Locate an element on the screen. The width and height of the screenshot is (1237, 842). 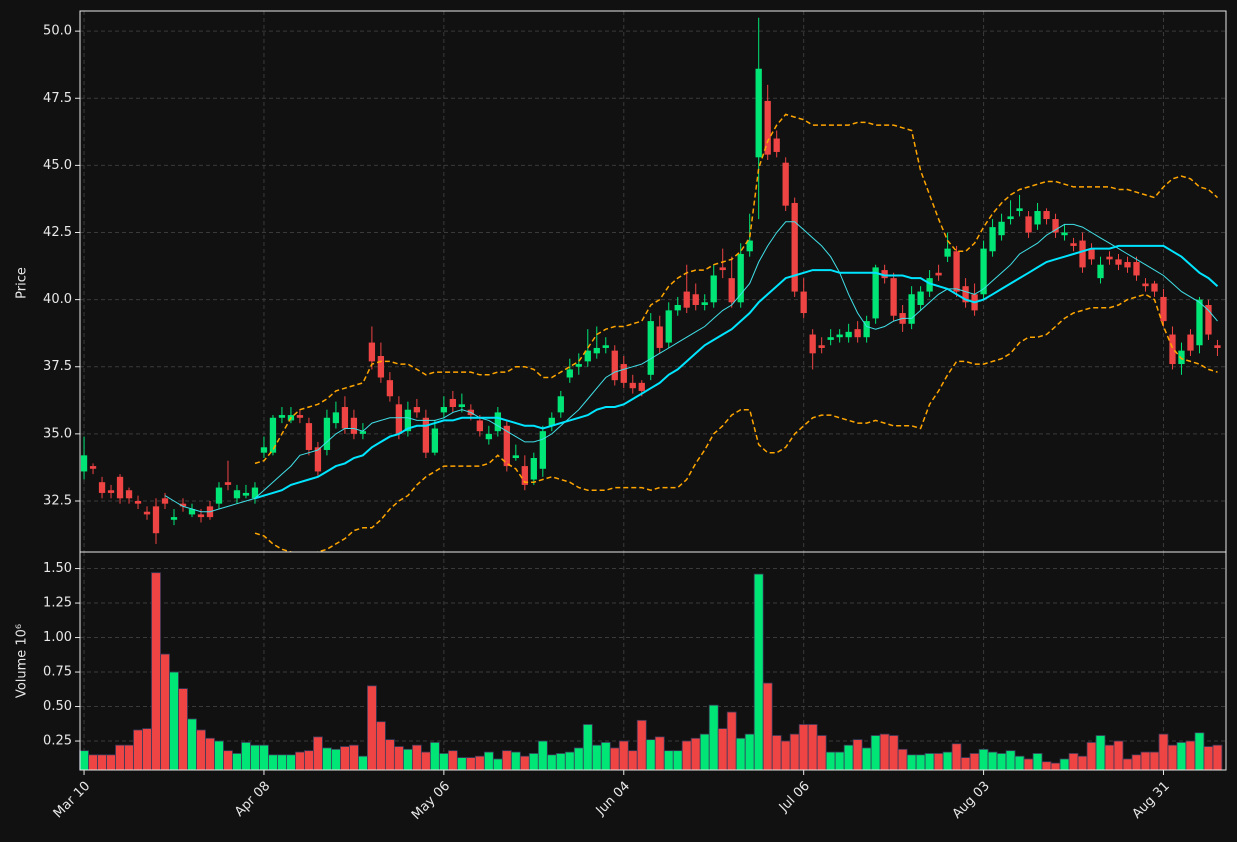
y-tick-label: 32.5 is located at coordinates (57, 500).